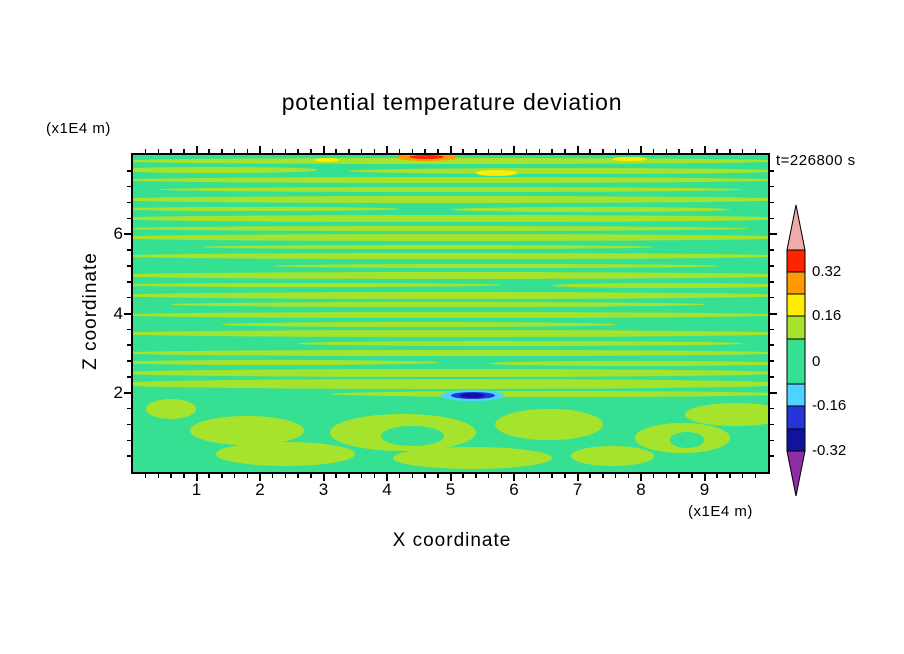  Describe the element at coordinates (641, 489) in the screenshot. I see `x-tick-label: 8` at that location.